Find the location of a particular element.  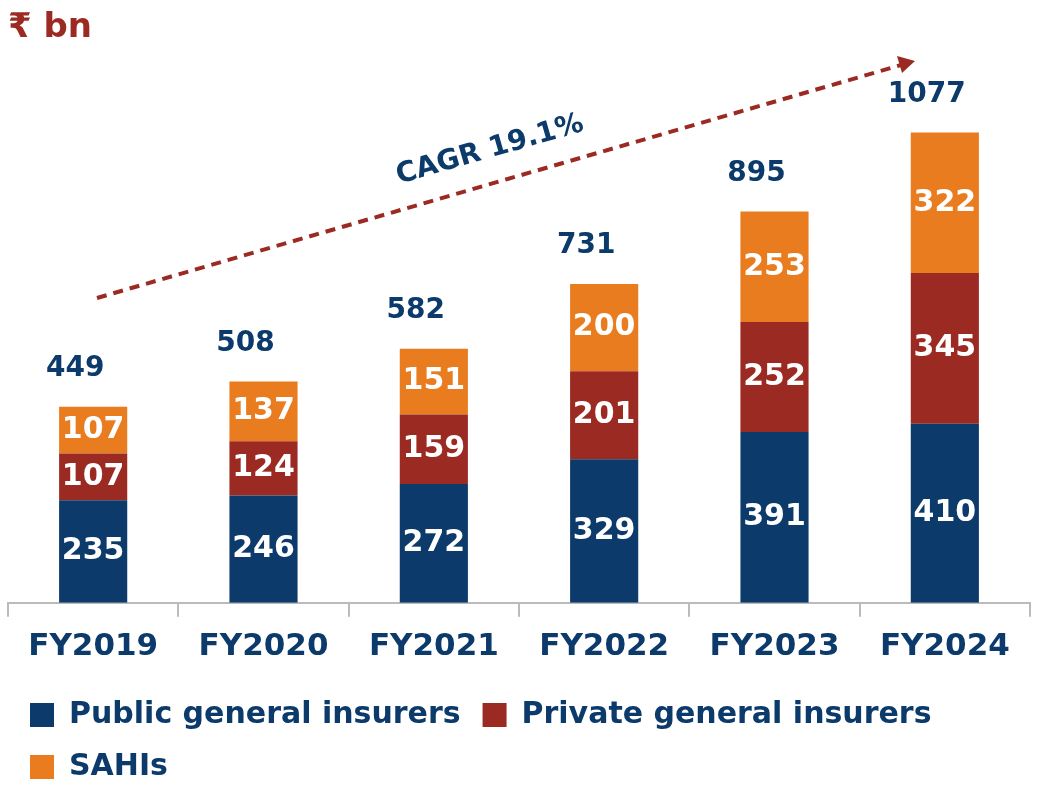

data-label: 246 is located at coordinates (263, 546).